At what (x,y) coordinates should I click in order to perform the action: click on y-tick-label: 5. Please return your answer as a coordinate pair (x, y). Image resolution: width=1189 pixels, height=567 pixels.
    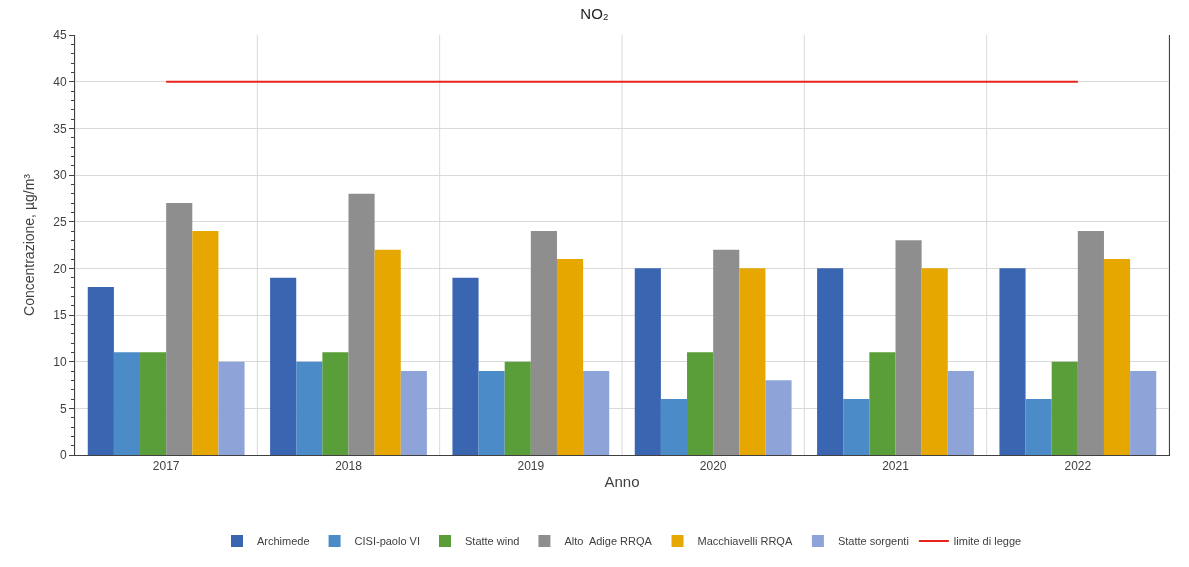
    Looking at the image, I should click on (63, 408).